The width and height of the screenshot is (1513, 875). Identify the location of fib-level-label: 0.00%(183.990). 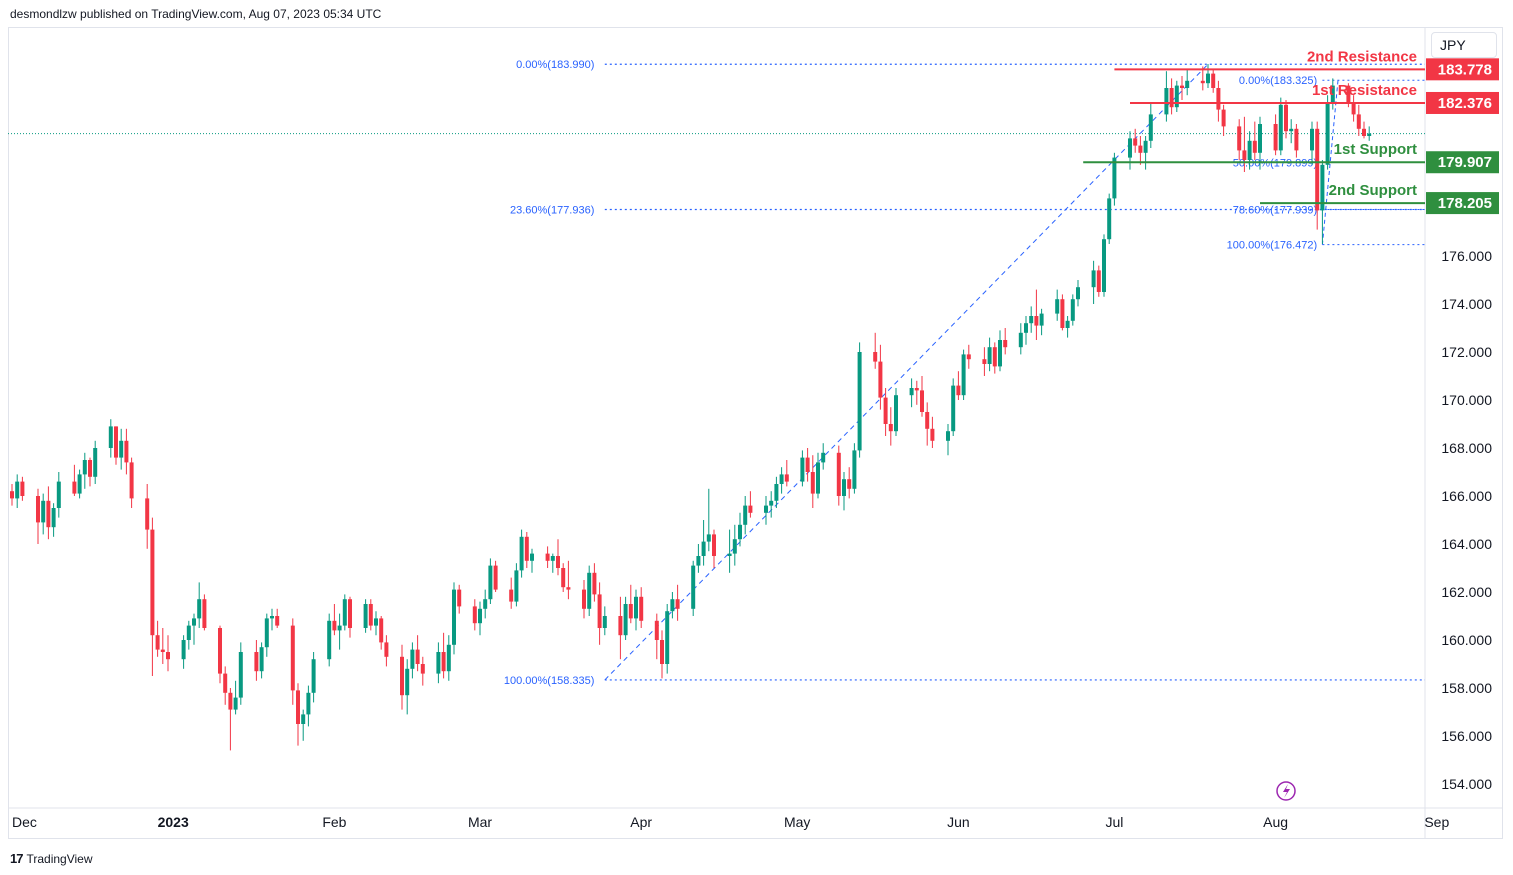
(555, 65).